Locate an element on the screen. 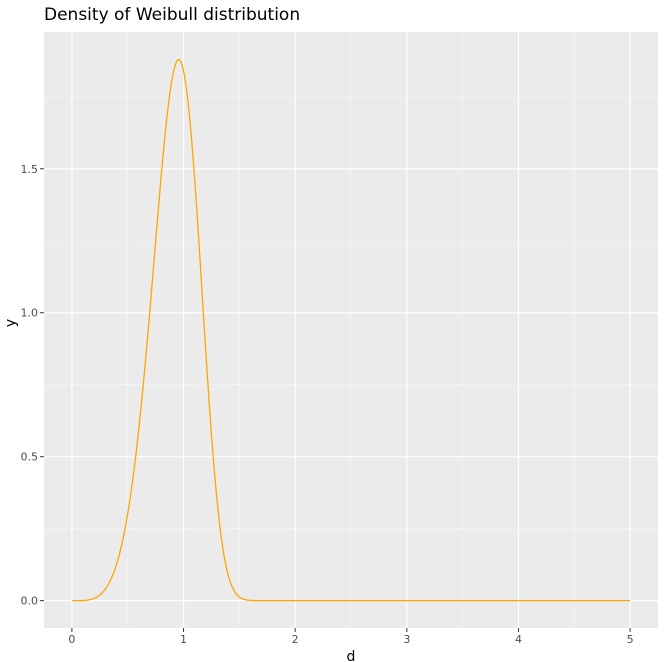  y-tick-label: 1.5 is located at coordinates (30, 169).